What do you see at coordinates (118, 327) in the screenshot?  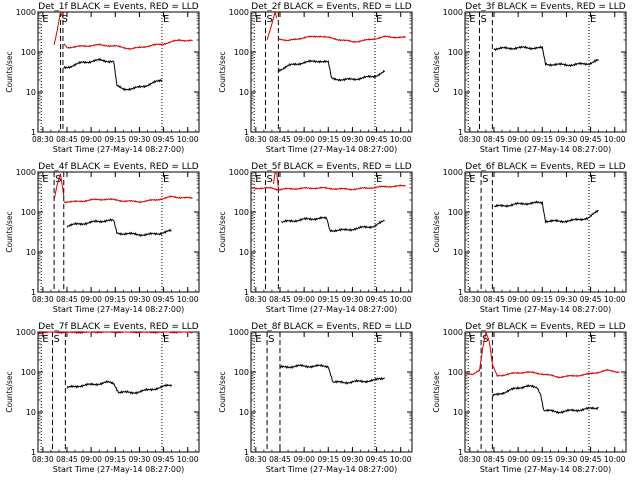 I see `panel-title: Det_7f BLACK = Events, RED = LLD` at bounding box center [118, 327].